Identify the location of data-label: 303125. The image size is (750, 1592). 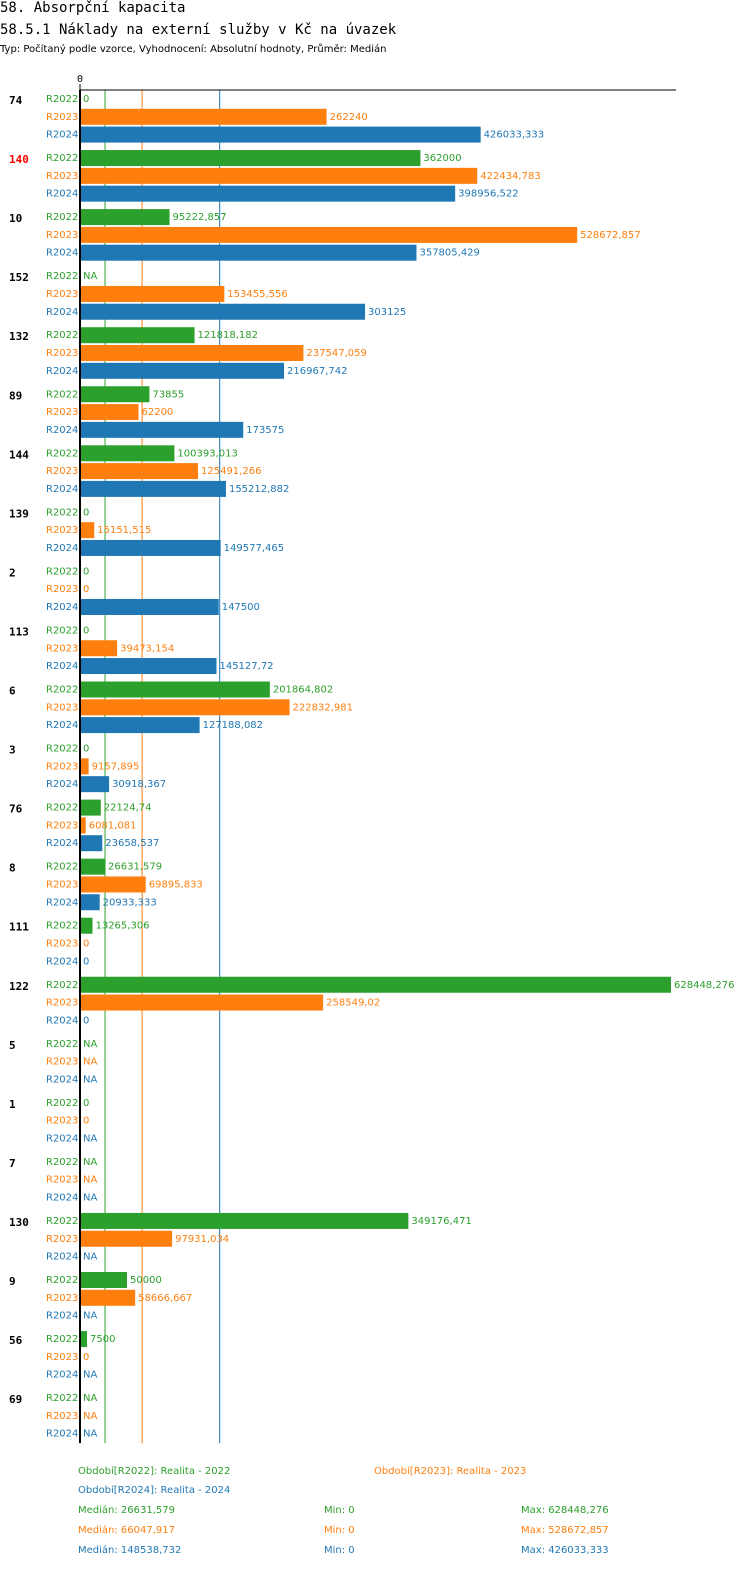
(387, 312).